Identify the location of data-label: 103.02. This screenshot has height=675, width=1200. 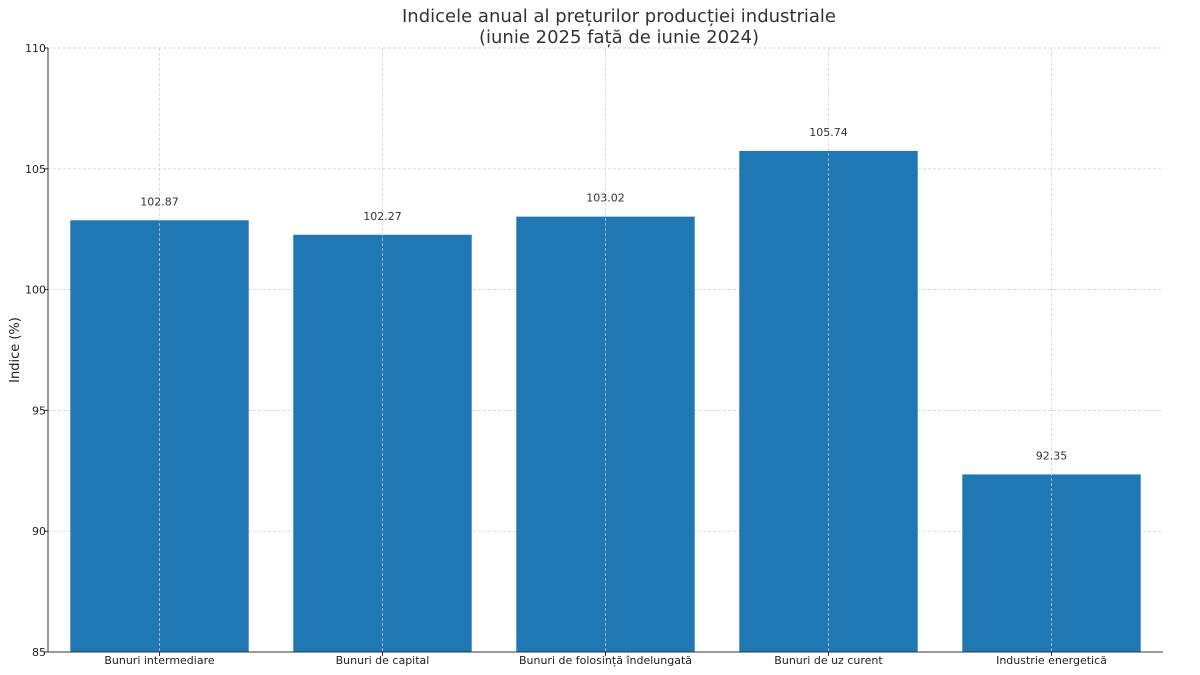
(605, 198).